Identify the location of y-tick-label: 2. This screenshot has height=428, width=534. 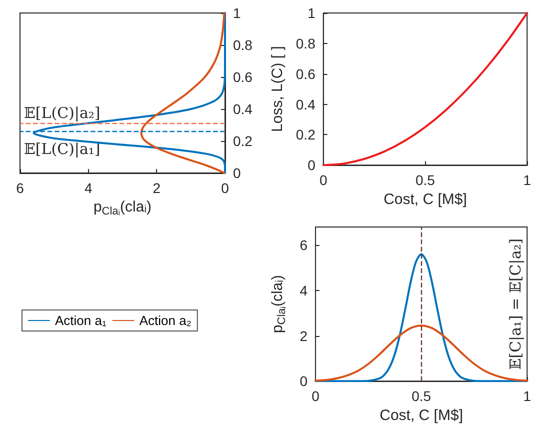
(304, 336).